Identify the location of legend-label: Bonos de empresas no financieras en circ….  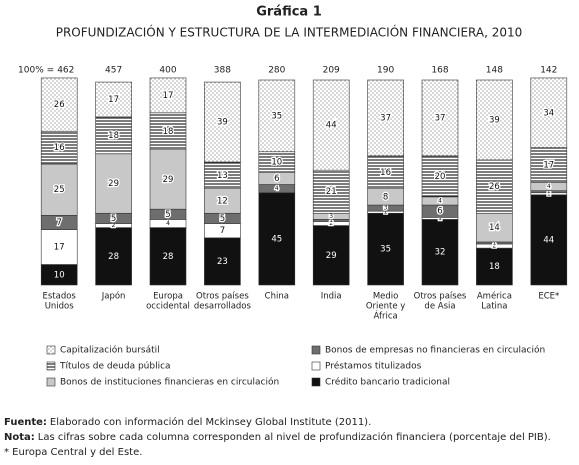
(435, 350).